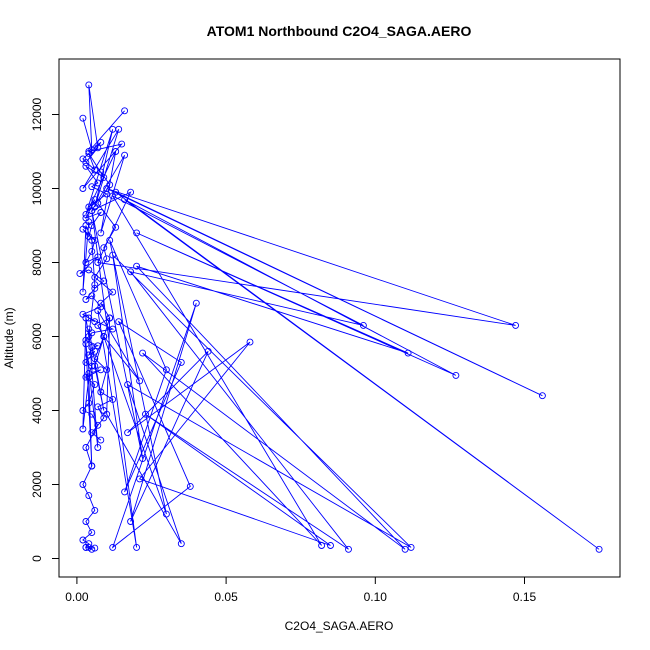 The height and width of the screenshot is (650, 650). I want to click on x-tick-label: 0.15, so click(525, 597).